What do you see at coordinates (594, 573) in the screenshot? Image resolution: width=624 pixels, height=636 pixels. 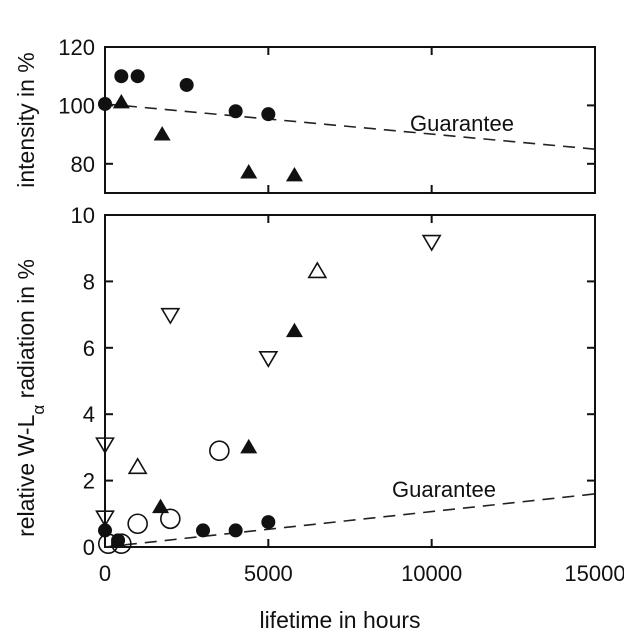 I see `bottom-x-tick-label: 15000` at bounding box center [594, 573].